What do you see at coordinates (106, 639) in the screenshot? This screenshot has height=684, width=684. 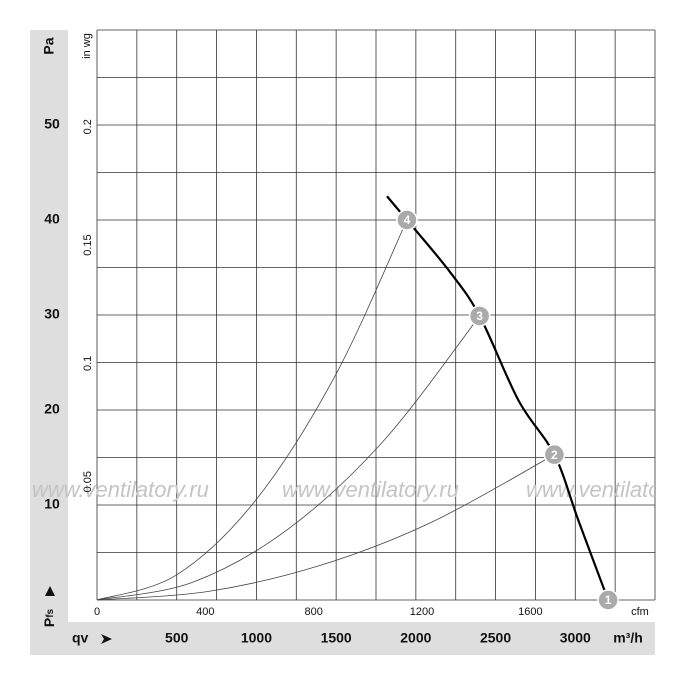 I see `x-arrow` at bounding box center [106, 639].